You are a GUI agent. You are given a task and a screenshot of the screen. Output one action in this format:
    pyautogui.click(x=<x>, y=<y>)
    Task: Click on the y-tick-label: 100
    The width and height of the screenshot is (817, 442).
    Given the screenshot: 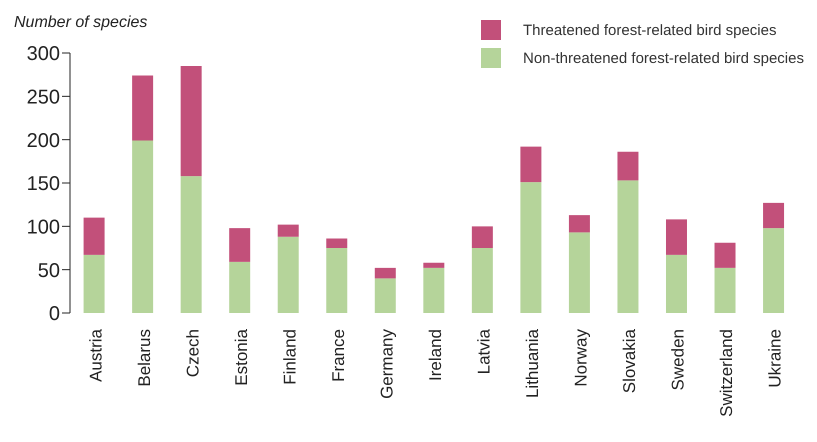 What is the action you would take?
    pyautogui.click(x=43, y=227)
    